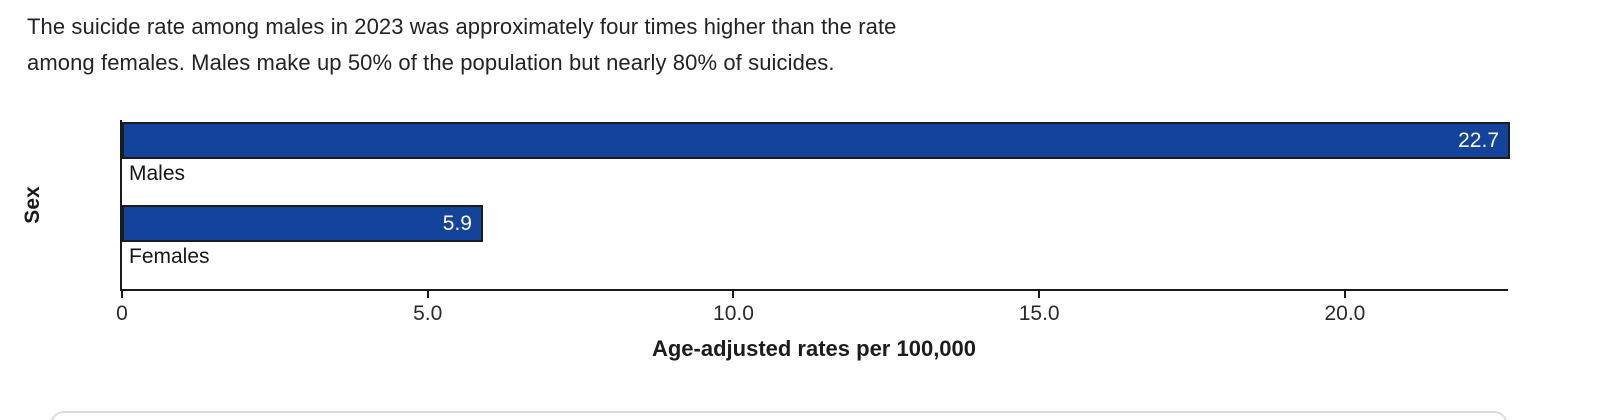 This screenshot has width=1610, height=420. I want to click on x-axis-label: Age-adjusted rates per 100,000, so click(814, 348).